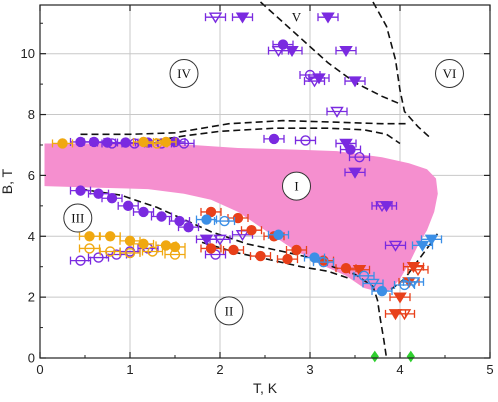  I want to click on y-tick-label: 4, so click(31, 236).